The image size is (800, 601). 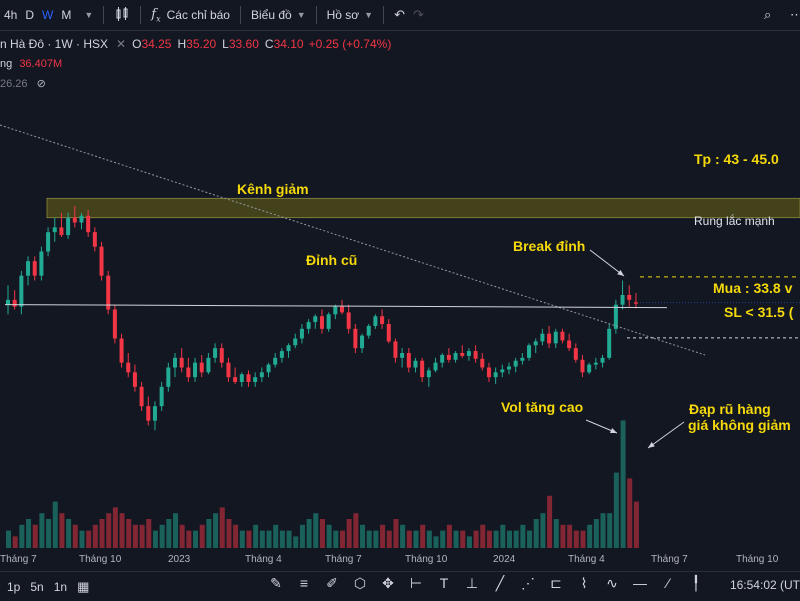 What do you see at coordinates (399, 15) in the screenshot?
I see `undo-button: ↶` at bounding box center [399, 15].